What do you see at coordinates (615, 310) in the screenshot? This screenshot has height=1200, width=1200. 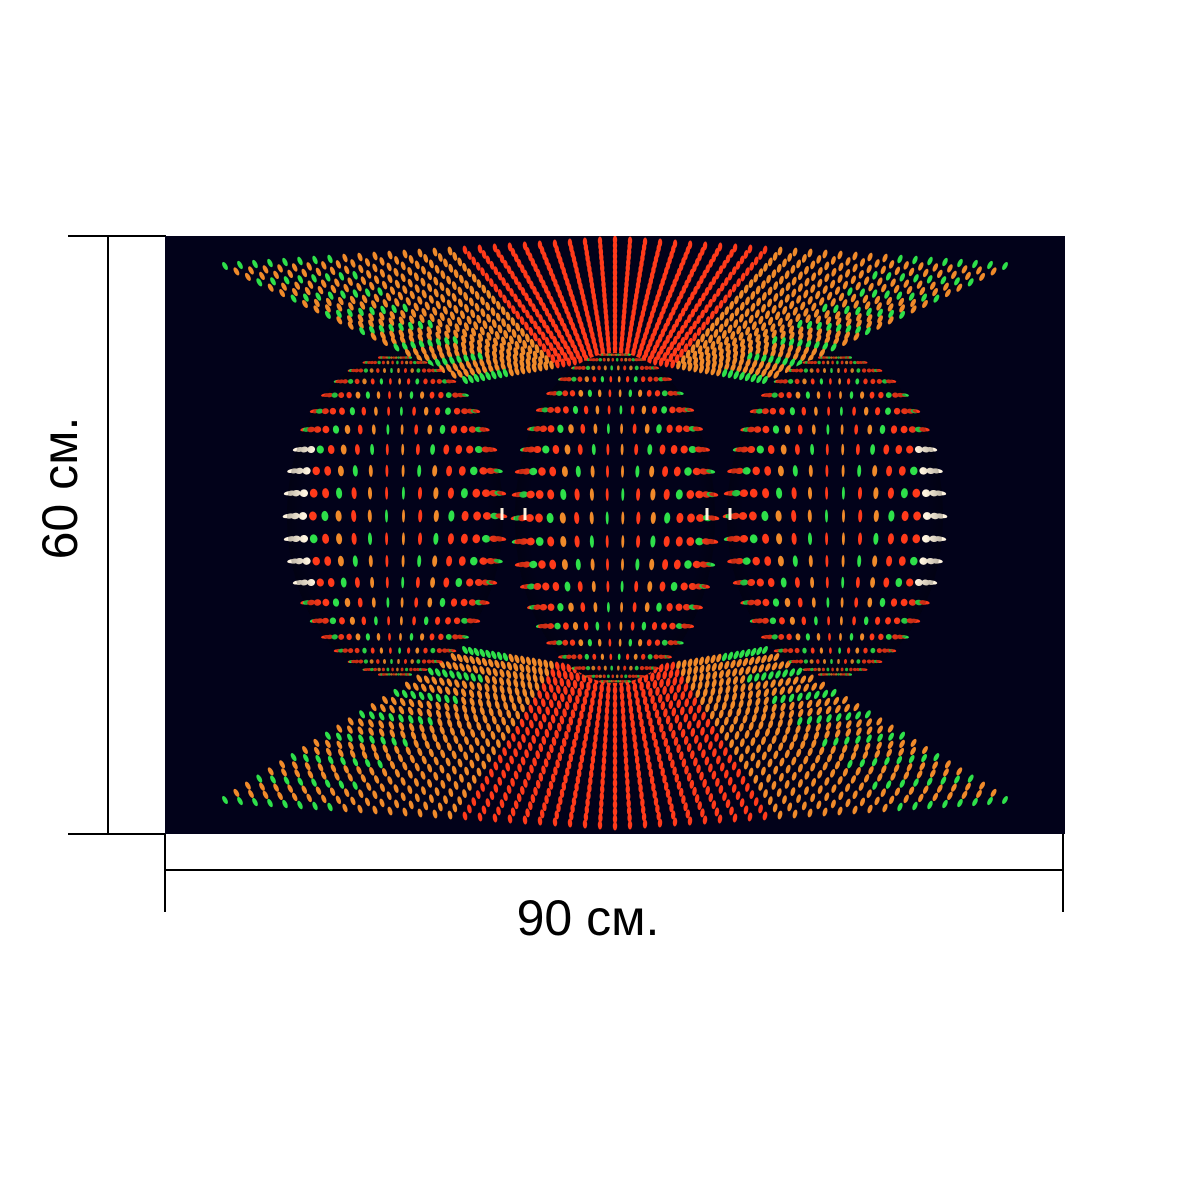 I see `top-chevron-pattern` at bounding box center [615, 310].